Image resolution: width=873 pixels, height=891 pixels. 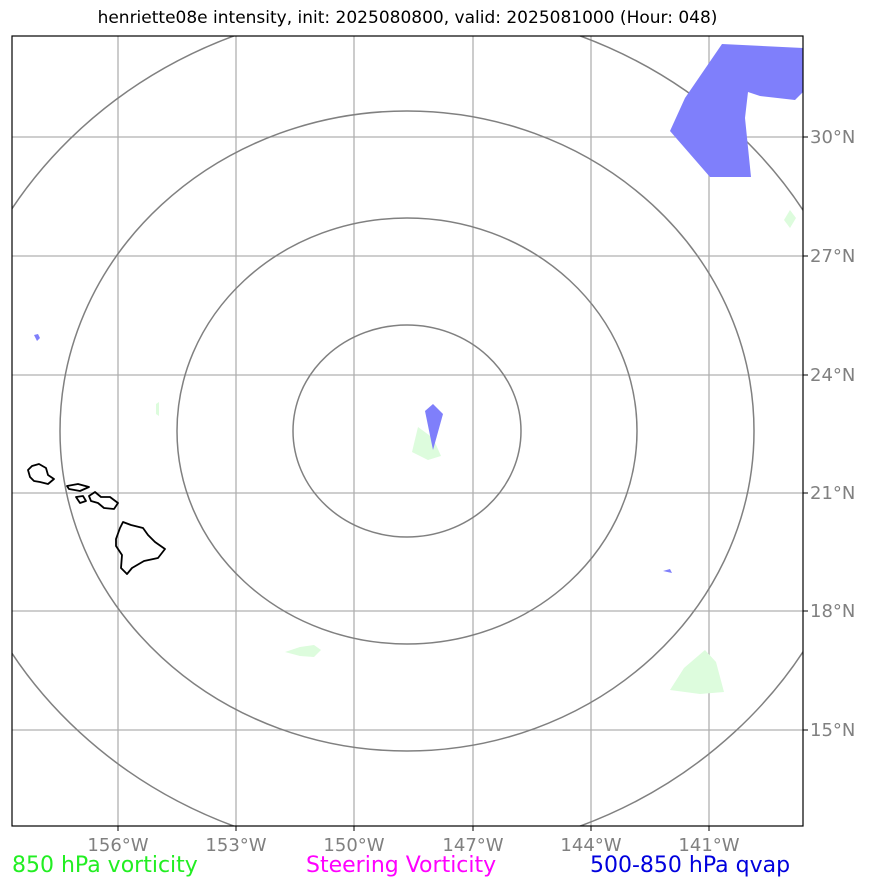 What do you see at coordinates (235, 845) in the screenshot?
I see `lon-label-153: 153°W` at bounding box center [235, 845].